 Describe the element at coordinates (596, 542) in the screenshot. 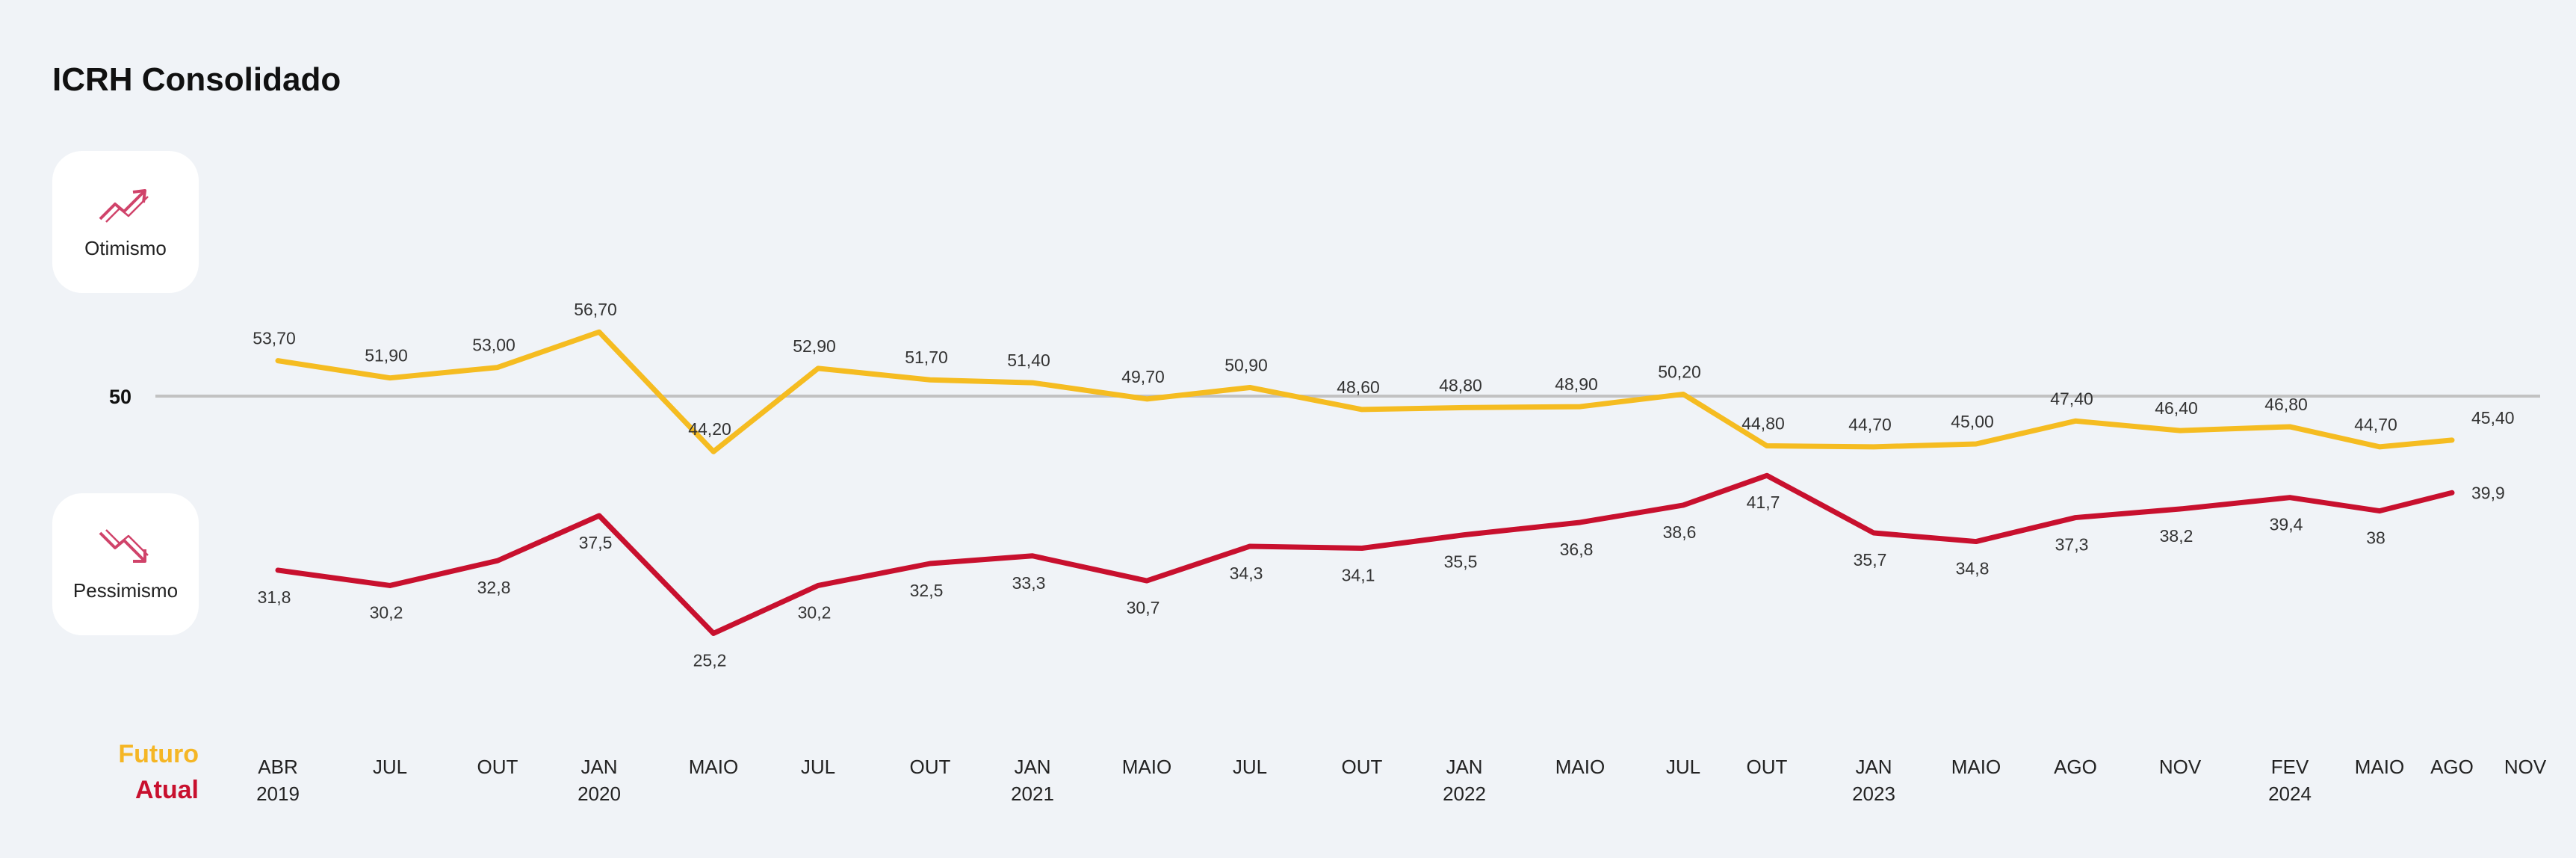

I see `data-label-atual: 37,5` at that location.